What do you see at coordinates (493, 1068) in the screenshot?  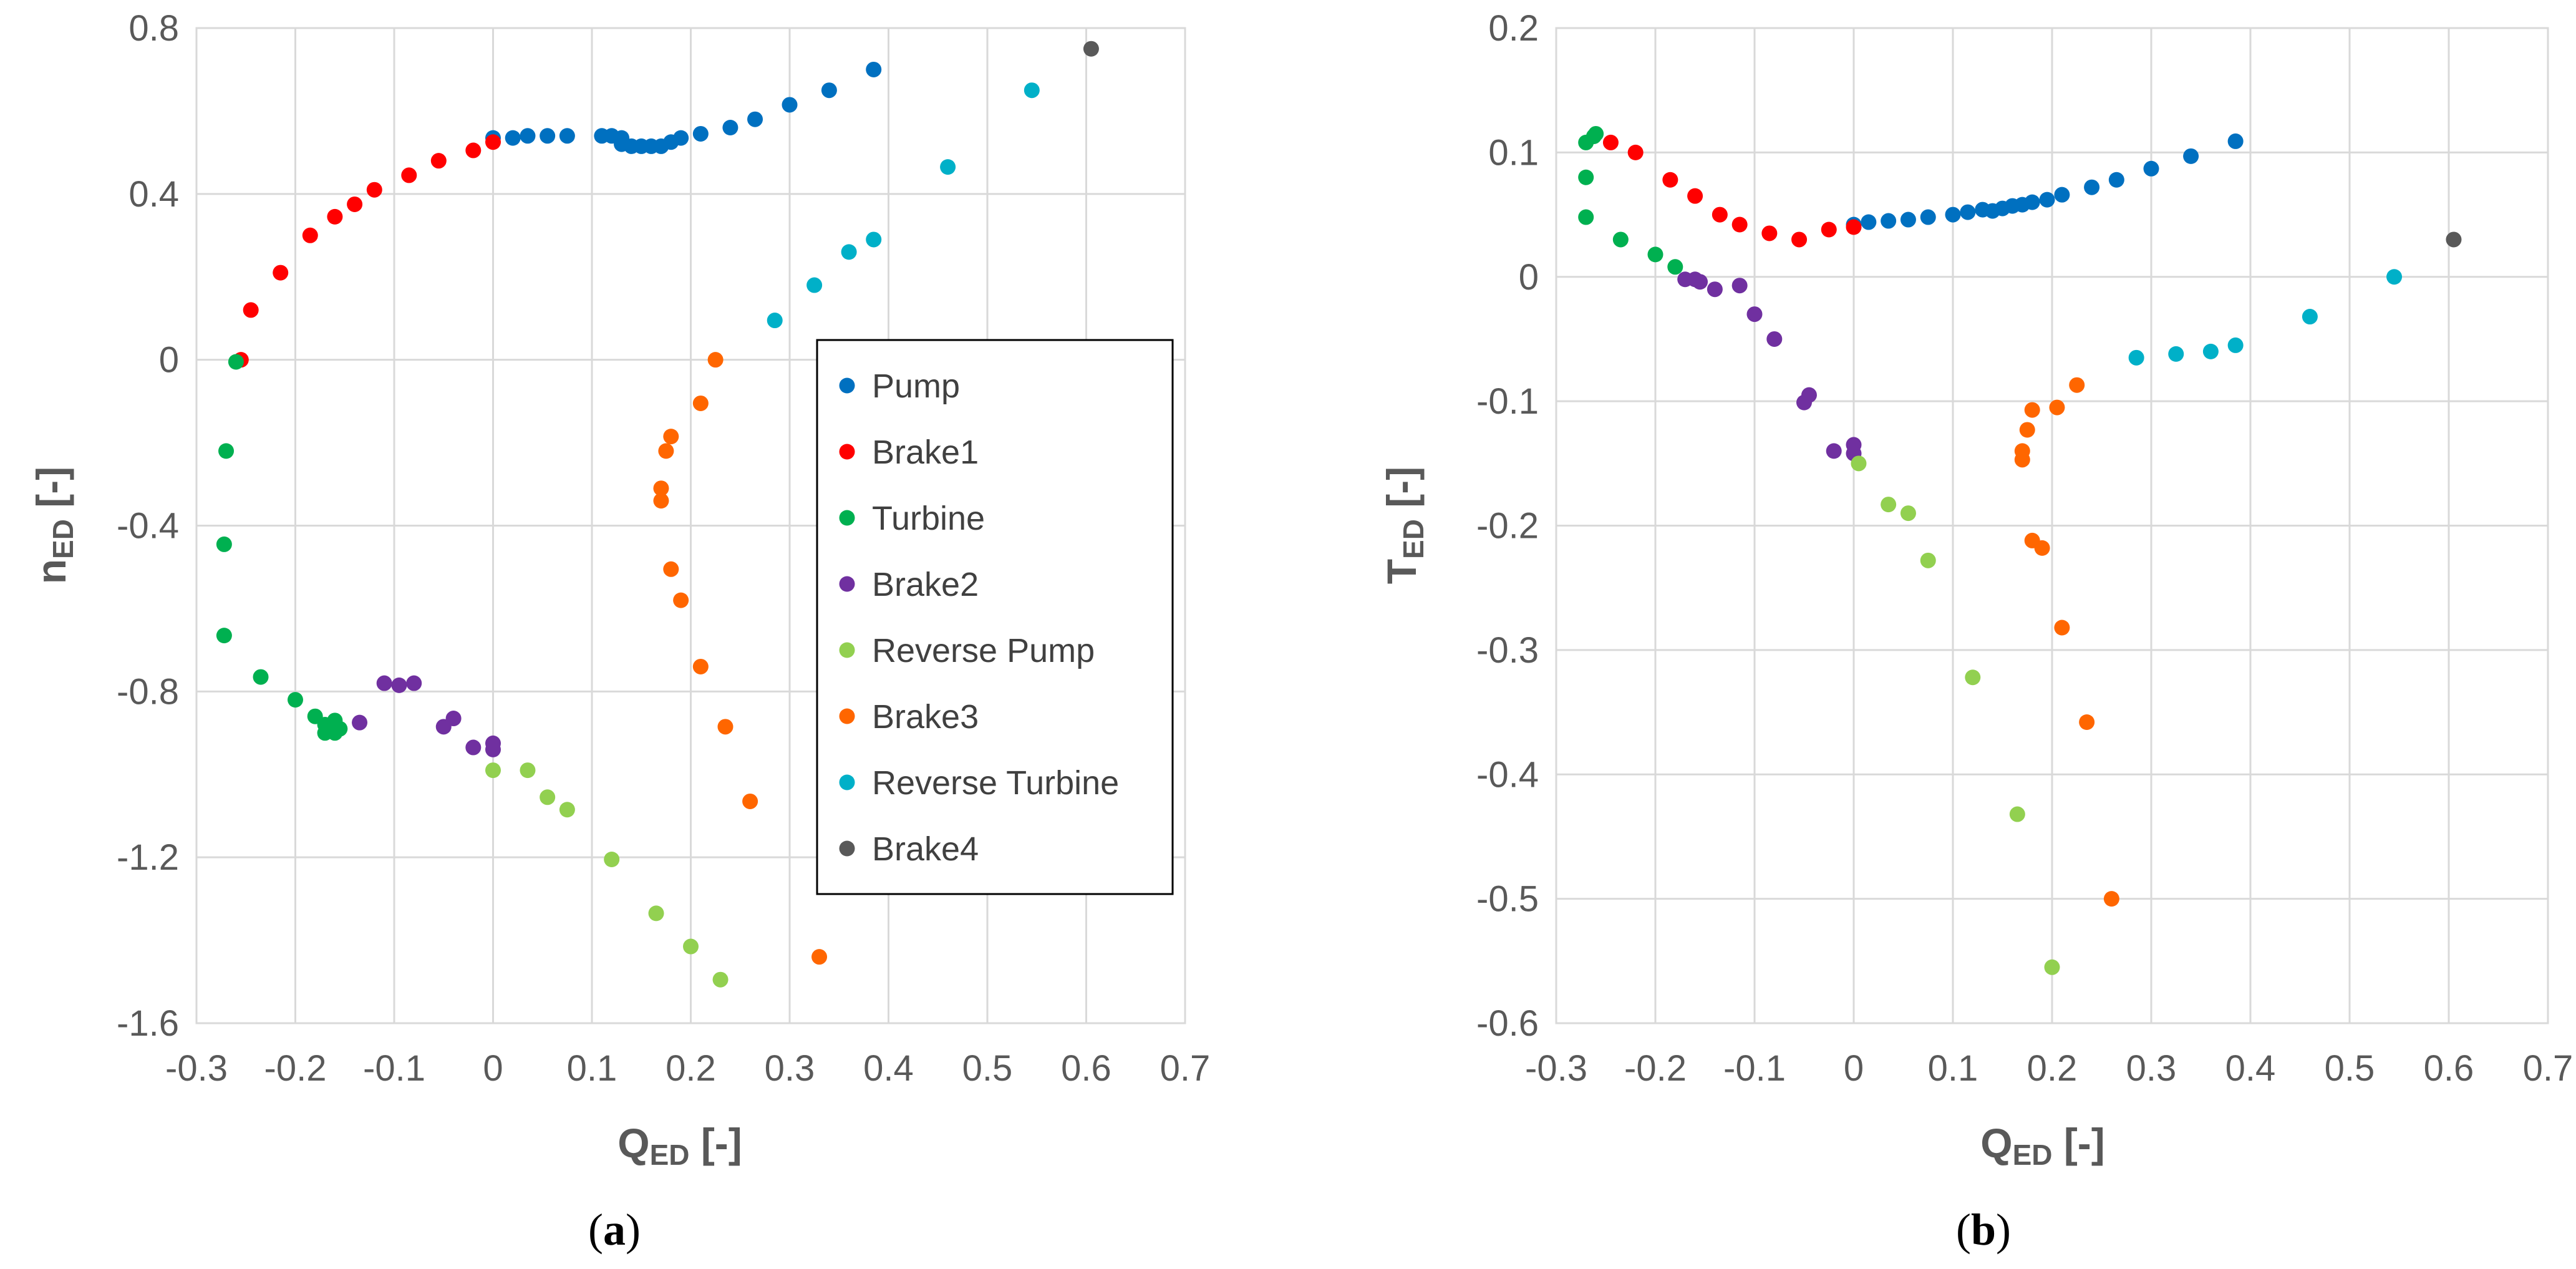 I see `x-tick-label: 0` at bounding box center [493, 1068].